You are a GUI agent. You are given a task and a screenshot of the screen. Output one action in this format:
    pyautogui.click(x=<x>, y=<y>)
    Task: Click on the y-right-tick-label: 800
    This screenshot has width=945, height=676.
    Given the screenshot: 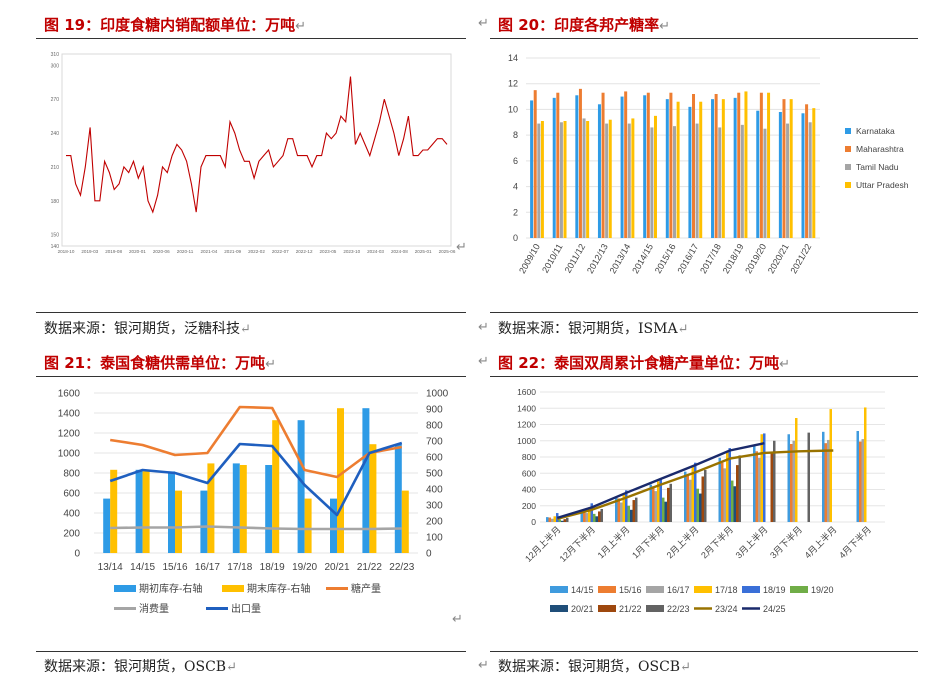 What is the action you would take?
    pyautogui.click(x=434, y=426)
    